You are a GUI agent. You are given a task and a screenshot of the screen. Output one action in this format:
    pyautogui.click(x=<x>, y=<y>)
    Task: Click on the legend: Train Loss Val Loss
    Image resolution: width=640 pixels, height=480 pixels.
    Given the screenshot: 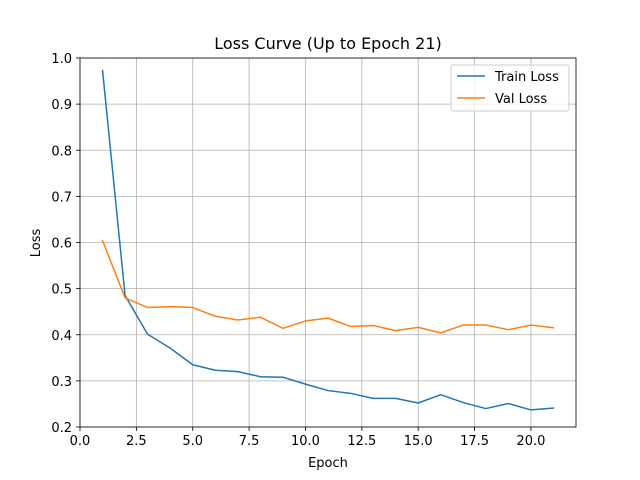 What is the action you would take?
    pyautogui.click(x=510, y=88)
    